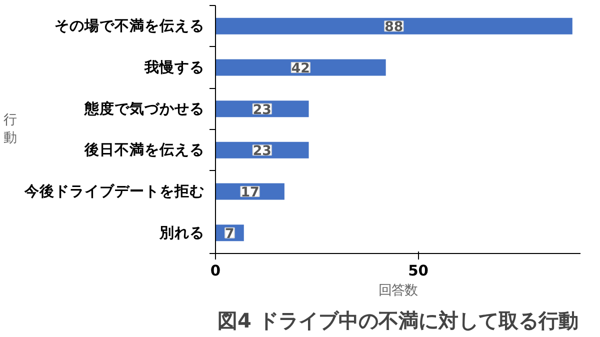  Describe the element at coordinates (10, 129) in the screenshot. I see `y-axis-title: 行動` at that location.